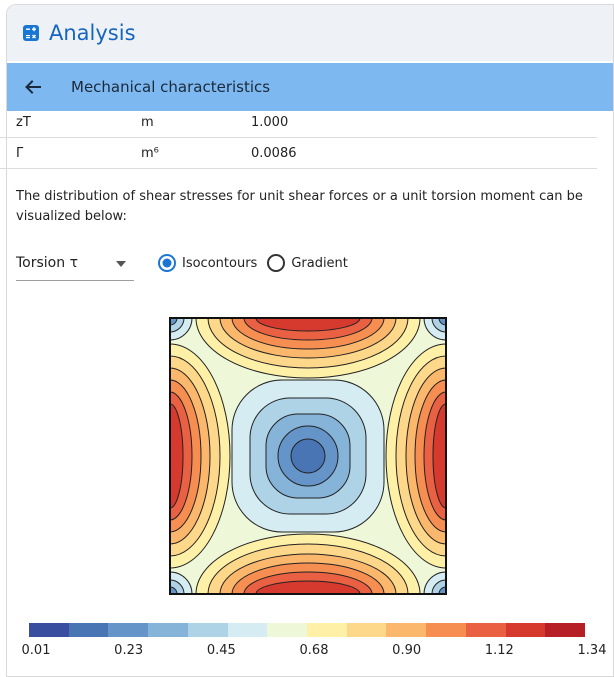  What do you see at coordinates (424, 122) in the screenshot?
I see `property-value: 1.000` at bounding box center [424, 122].